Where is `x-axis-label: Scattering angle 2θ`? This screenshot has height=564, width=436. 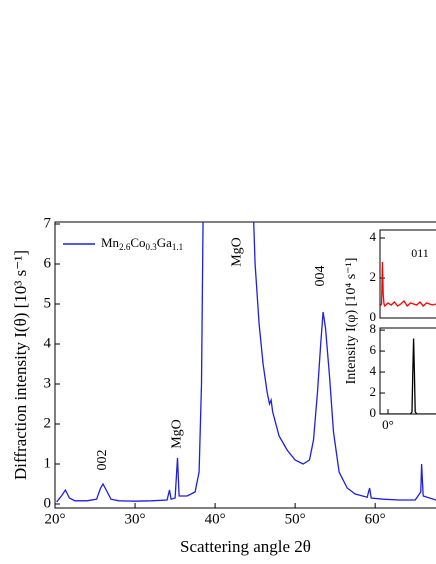 x-axis-label: Scattering angle 2θ is located at coordinates (245, 546).